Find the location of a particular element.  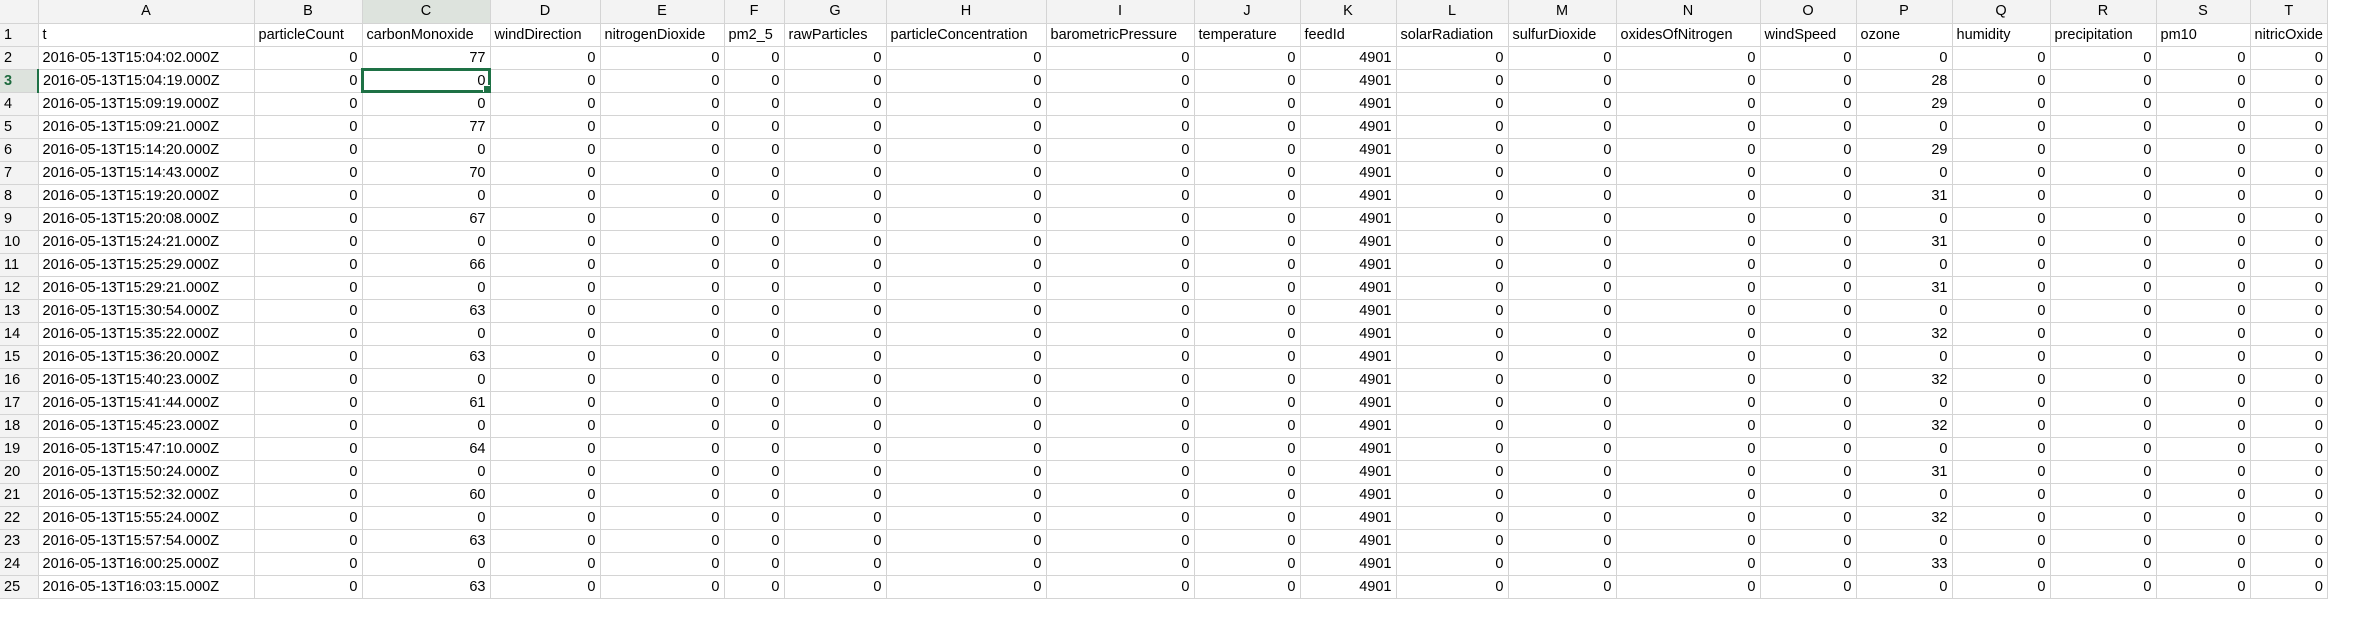

cell-n14: 0 is located at coordinates (1688, 334).